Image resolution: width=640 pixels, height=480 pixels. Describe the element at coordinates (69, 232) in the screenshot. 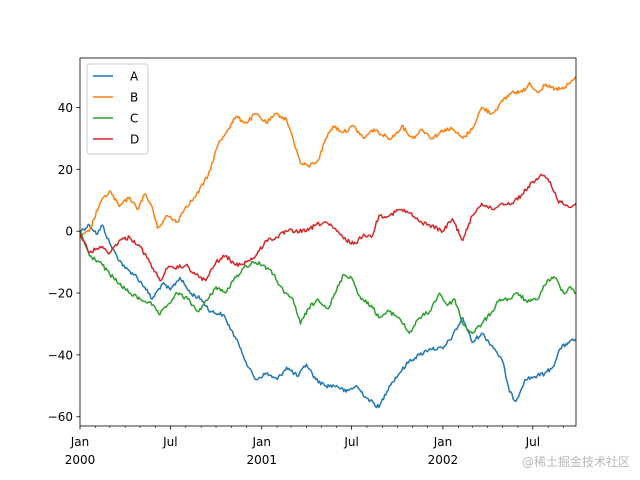

I see `y-tick-label: 0` at that location.